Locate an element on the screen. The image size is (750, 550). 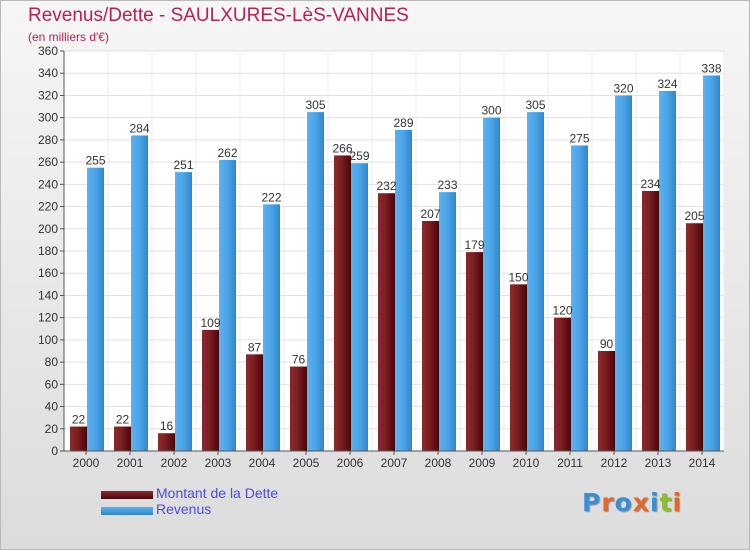
y-tick-label: 100 is located at coordinates (48, 340).